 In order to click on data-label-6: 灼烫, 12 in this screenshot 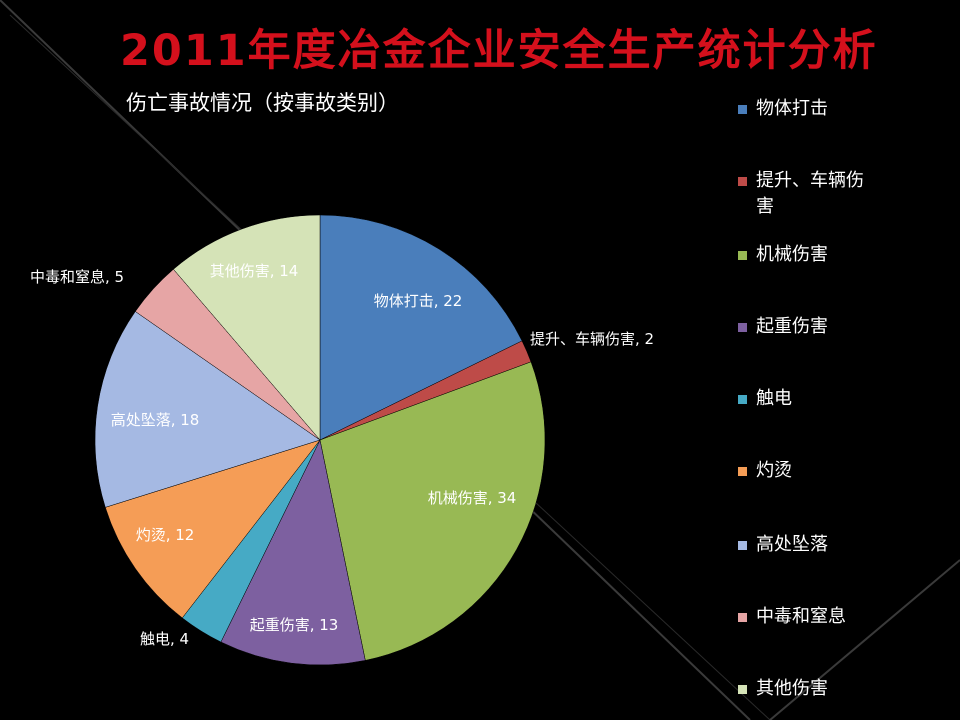, I will do `click(165, 535)`.